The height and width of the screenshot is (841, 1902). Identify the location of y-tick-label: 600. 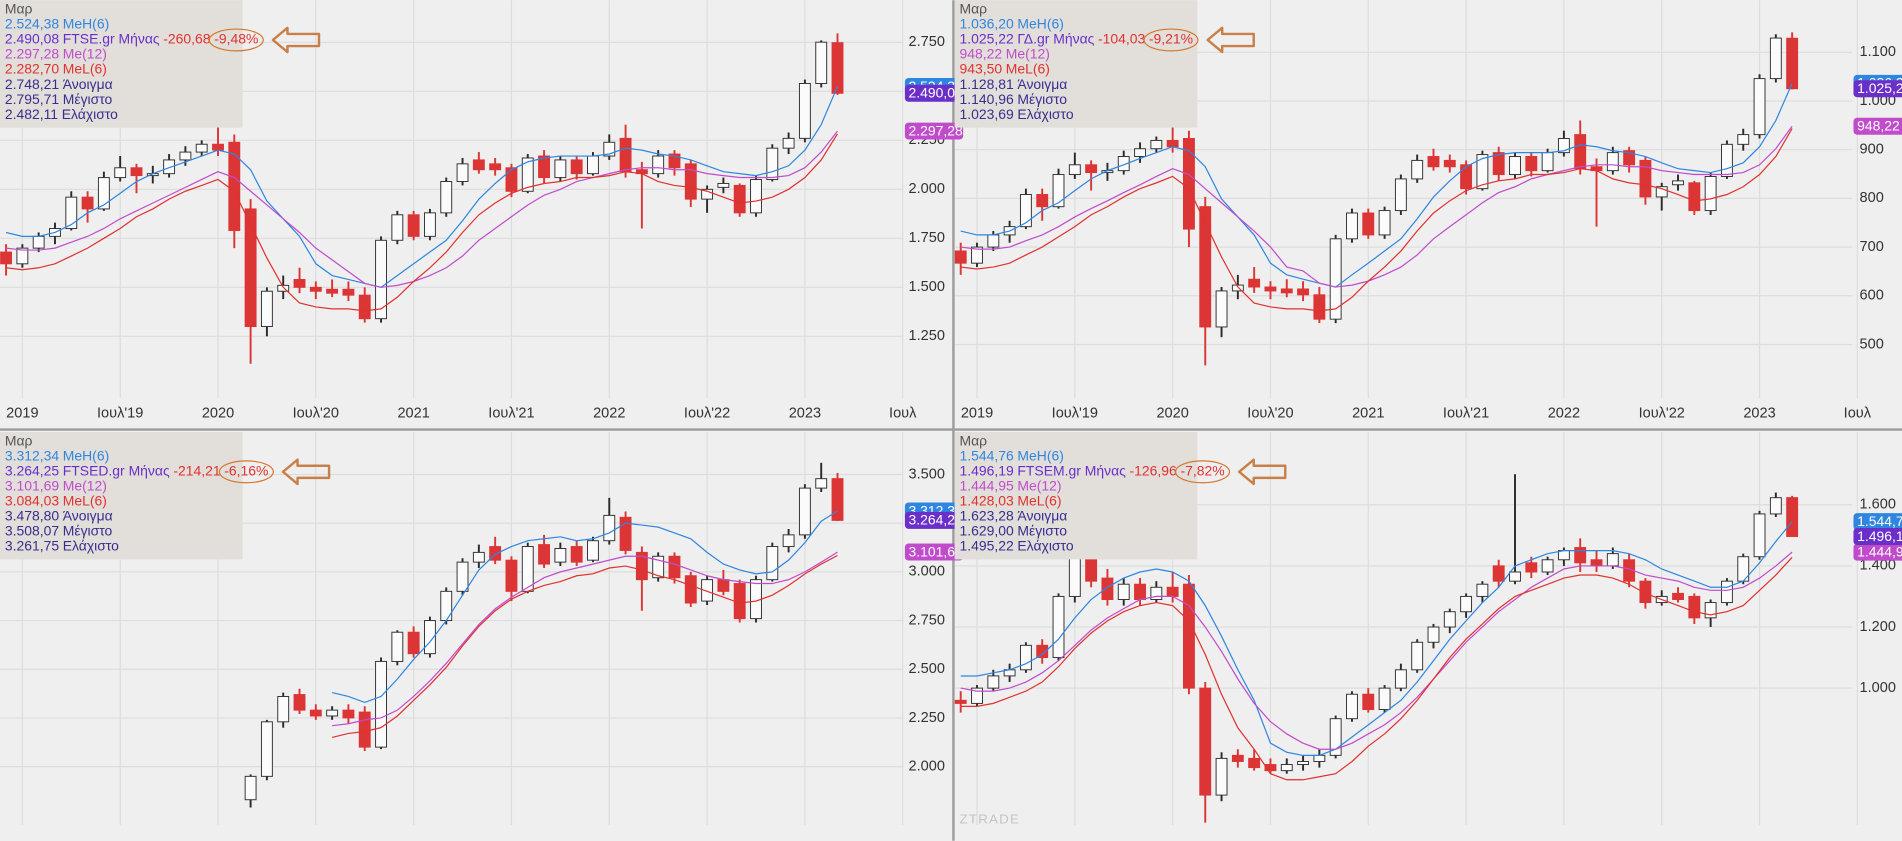
(1872, 296).